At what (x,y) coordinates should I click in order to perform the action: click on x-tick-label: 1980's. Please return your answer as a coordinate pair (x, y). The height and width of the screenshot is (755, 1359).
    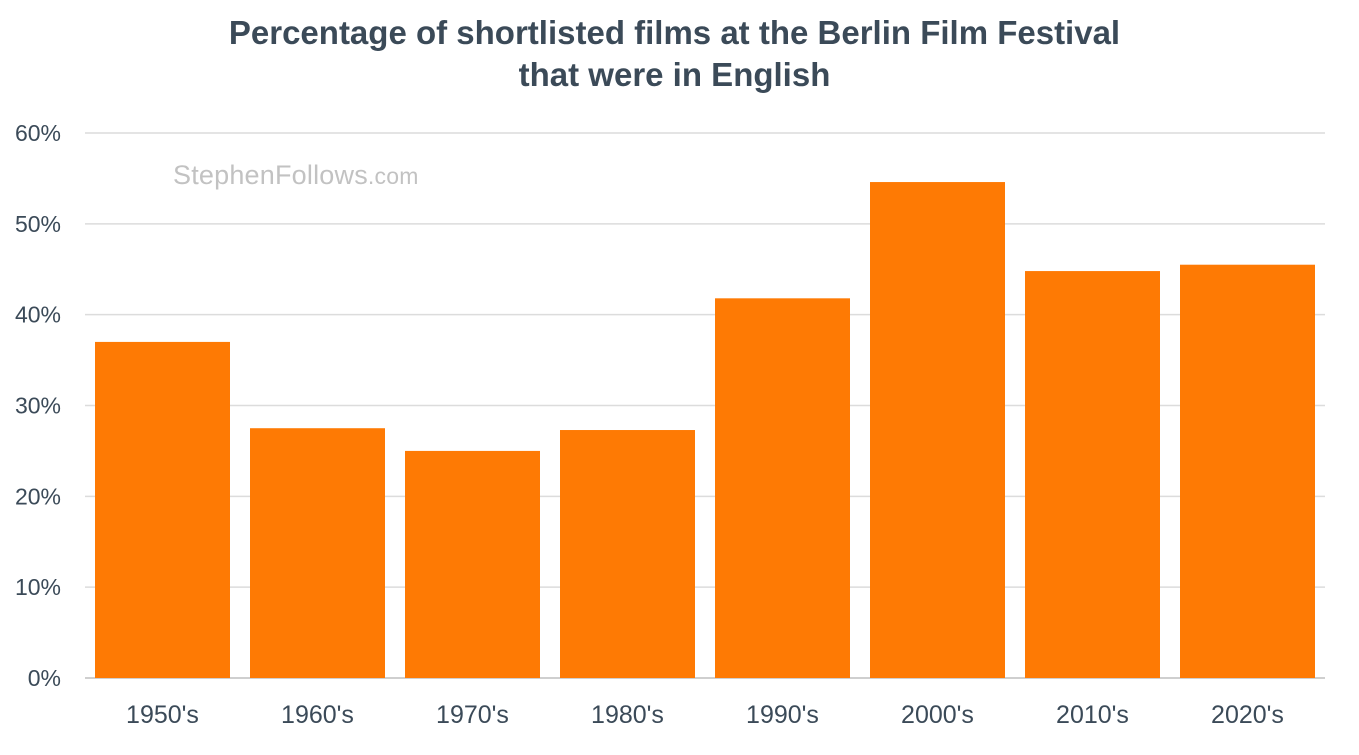
    Looking at the image, I should click on (627, 715).